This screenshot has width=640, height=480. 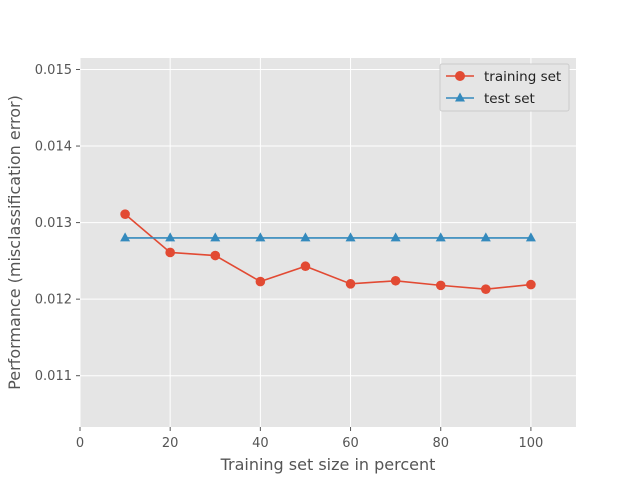 I want to click on x-tick-label: 20, so click(x=170, y=443).